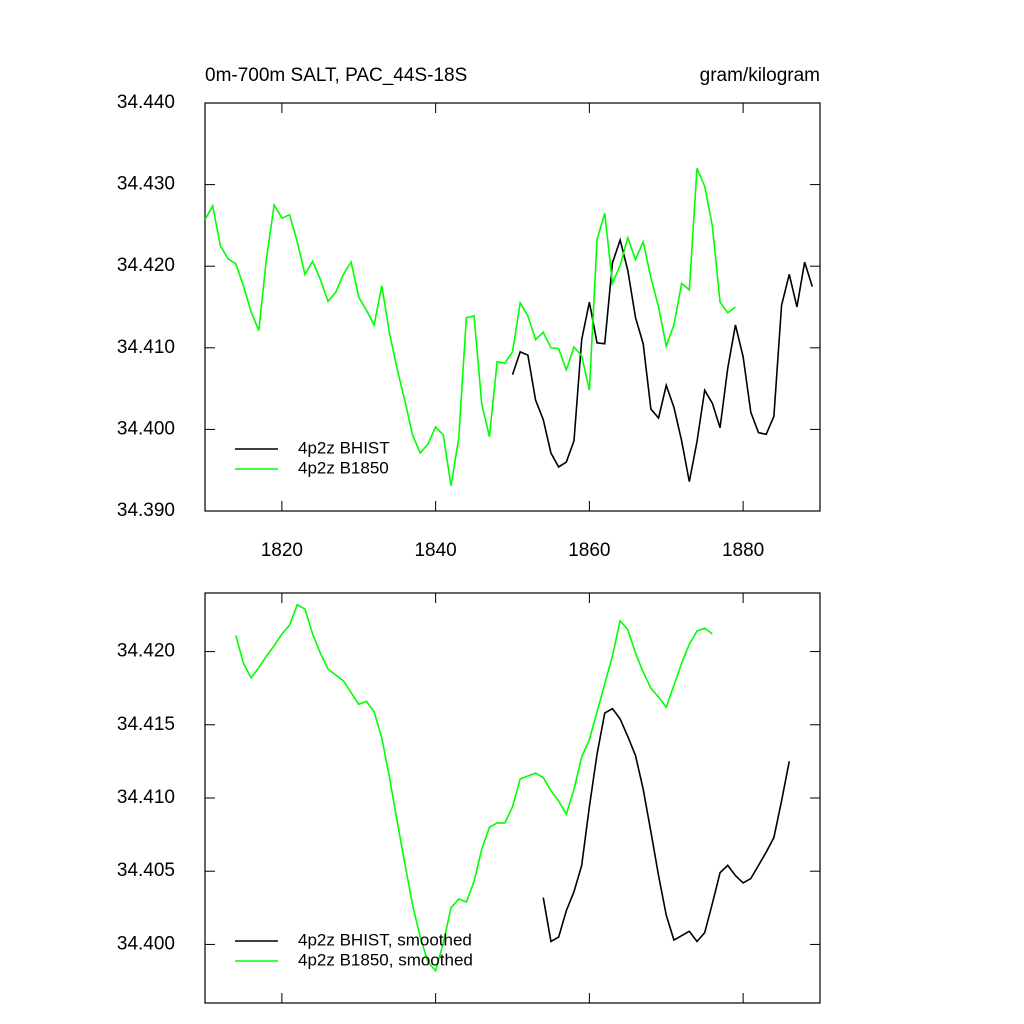 This screenshot has height=1024, width=1024. I want to click on x-tick-label: 1880, so click(743, 550).